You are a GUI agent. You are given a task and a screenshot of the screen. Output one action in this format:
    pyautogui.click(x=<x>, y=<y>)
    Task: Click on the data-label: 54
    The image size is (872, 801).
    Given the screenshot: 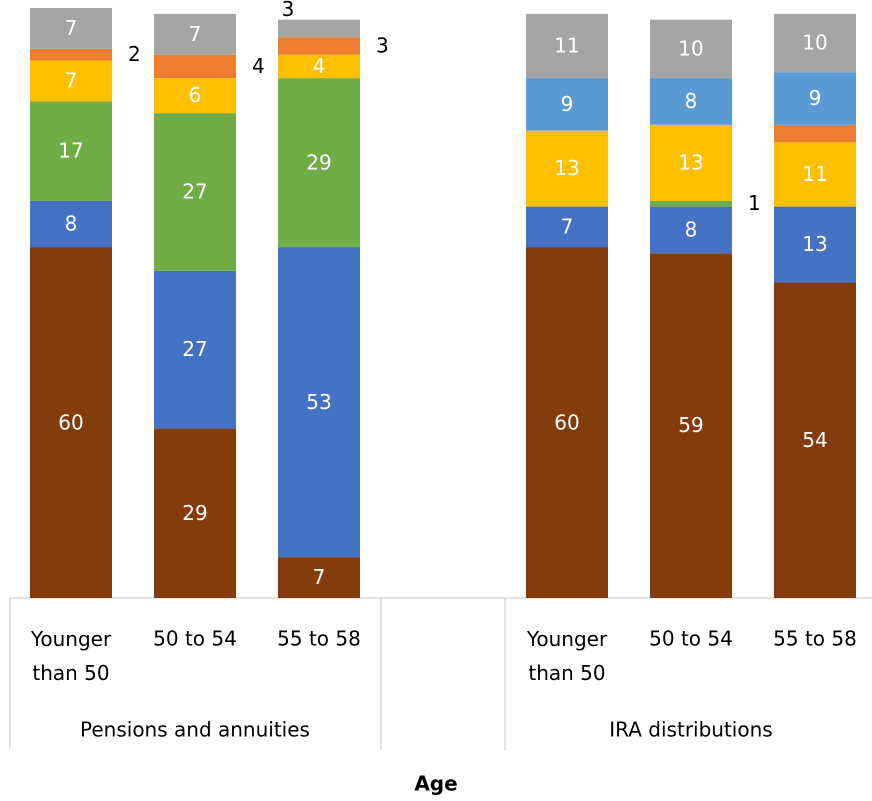 What is the action you would take?
    pyautogui.click(x=814, y=440)
    